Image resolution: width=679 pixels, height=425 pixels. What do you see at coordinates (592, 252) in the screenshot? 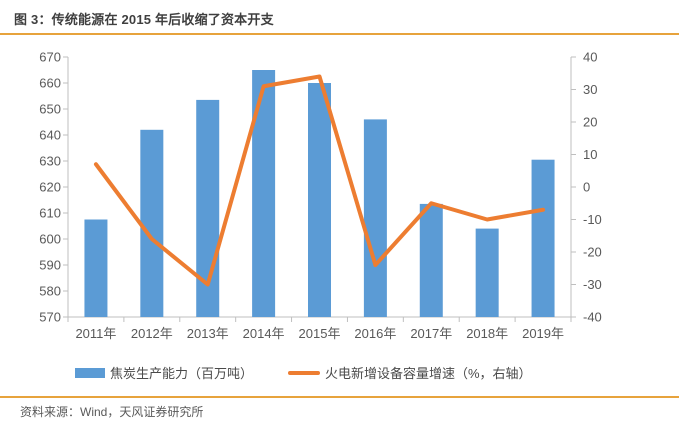
I see `right-axis-tick-label: -20` at bounding box center [592, 252].